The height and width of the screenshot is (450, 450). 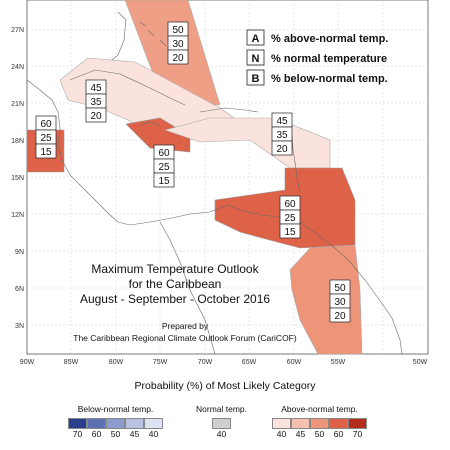 What do you see at coordinates (17, 67) in the screenshot?
I see `lat-label: 24N` at bounding box center [17, 67].